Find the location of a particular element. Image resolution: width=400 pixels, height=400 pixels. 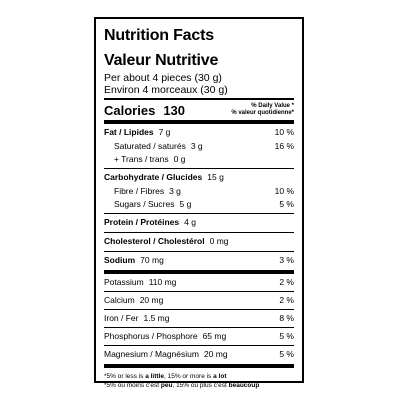

nutrient-row-protein: Protein / Protéines 4 g is located at coordinates (199, 221).